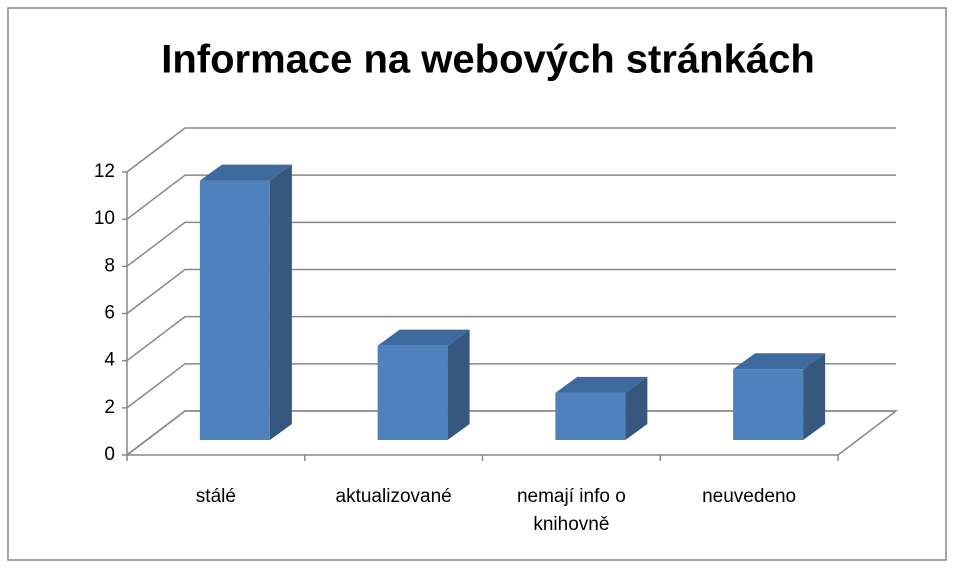  What do you see at coordinates (109, 360) in the screenshot?
I see `y-tick-label: 4` at bounding box center [109, 360].